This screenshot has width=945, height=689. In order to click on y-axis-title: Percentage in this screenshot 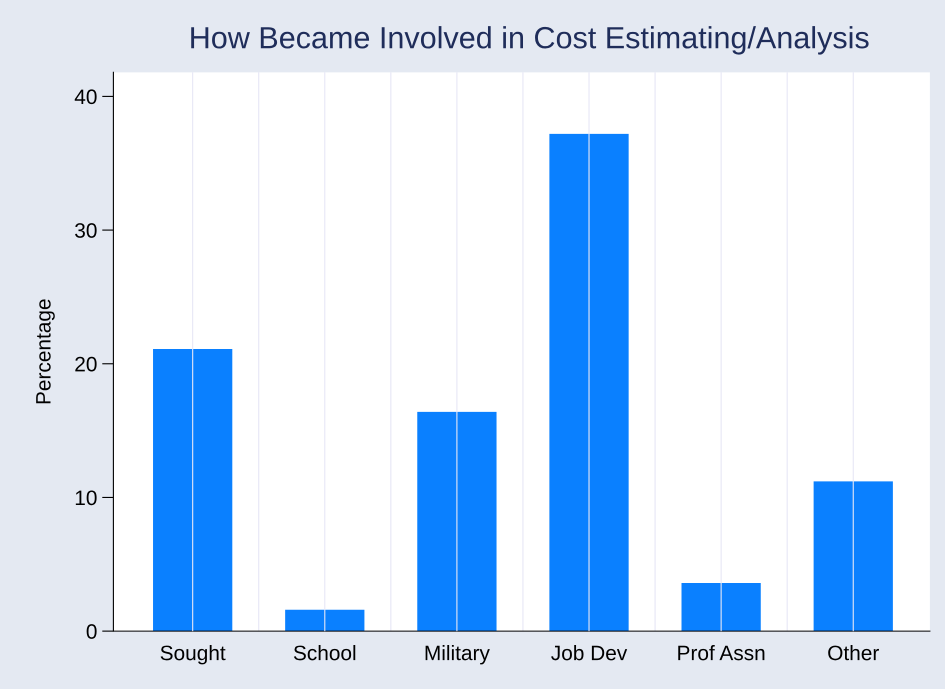, I will do `click(45, 351)`.